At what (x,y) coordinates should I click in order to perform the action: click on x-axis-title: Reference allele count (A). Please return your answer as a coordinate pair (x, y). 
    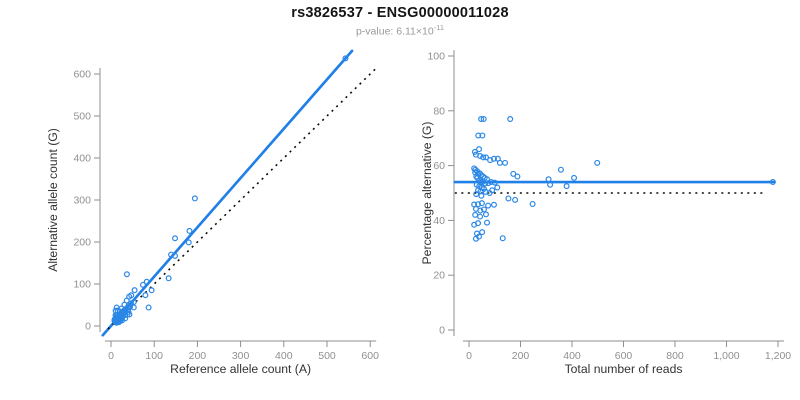
    Looking at the image, I should click on (240, 369).